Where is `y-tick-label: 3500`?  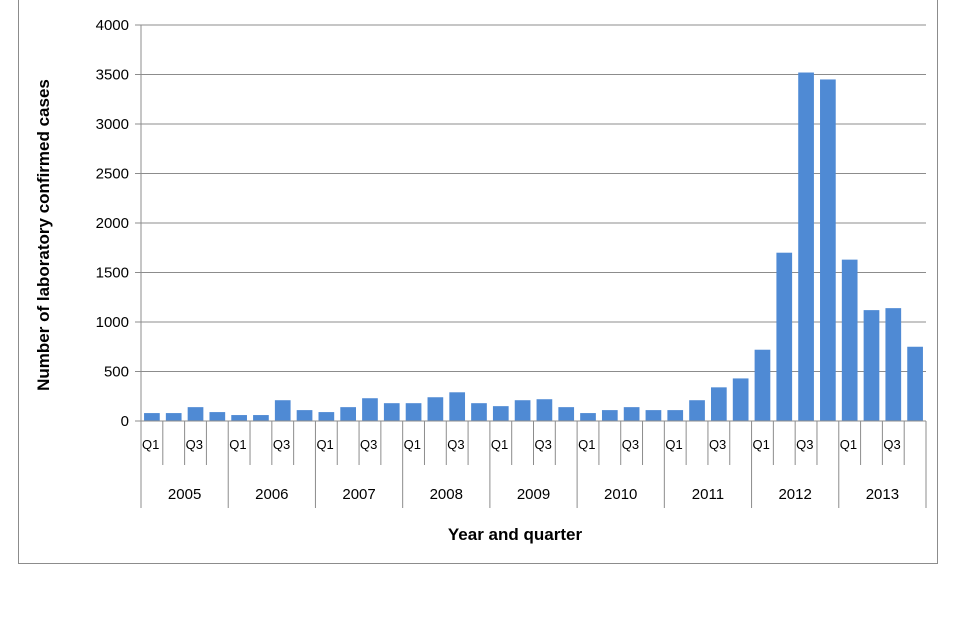 y-tick-label: 3500 is located at coordinates (112, 75).